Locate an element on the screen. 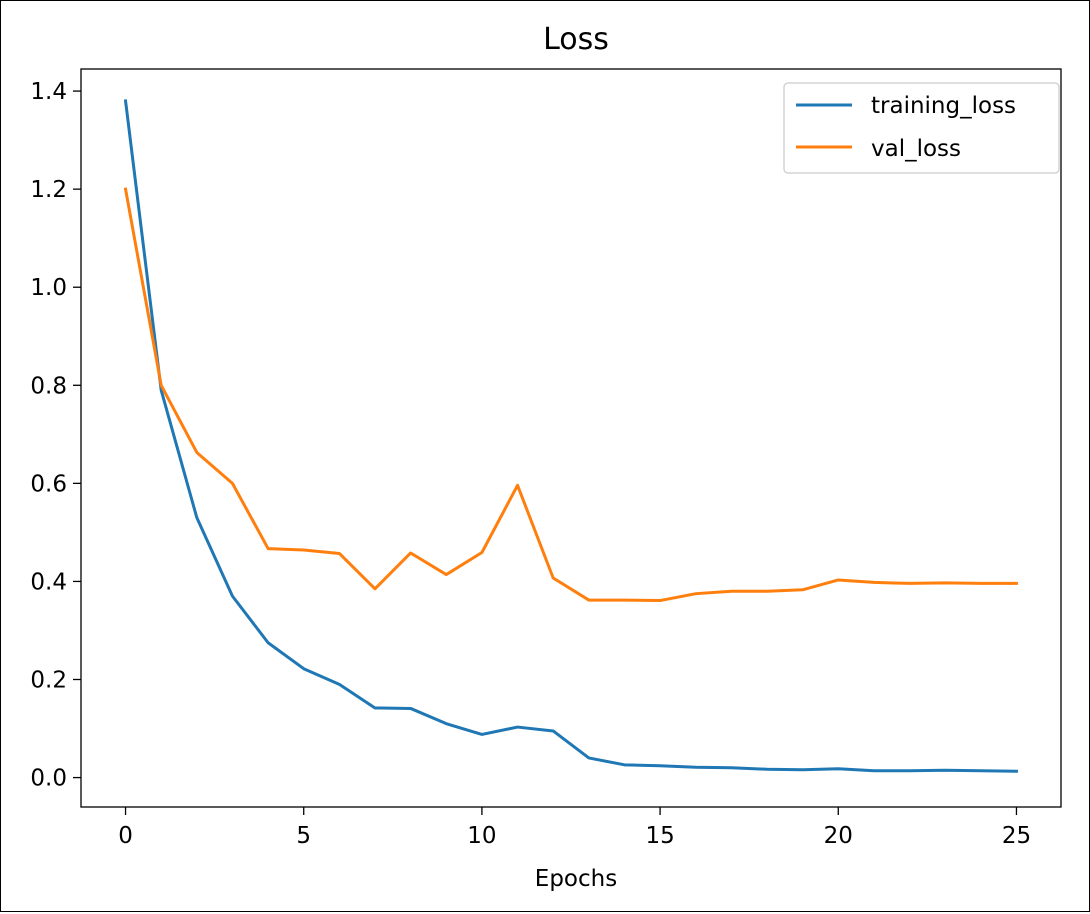 The height and width of the screenshot is (914, 1090). y-tick-label: 0.6 is located at coordinates (48, 484).